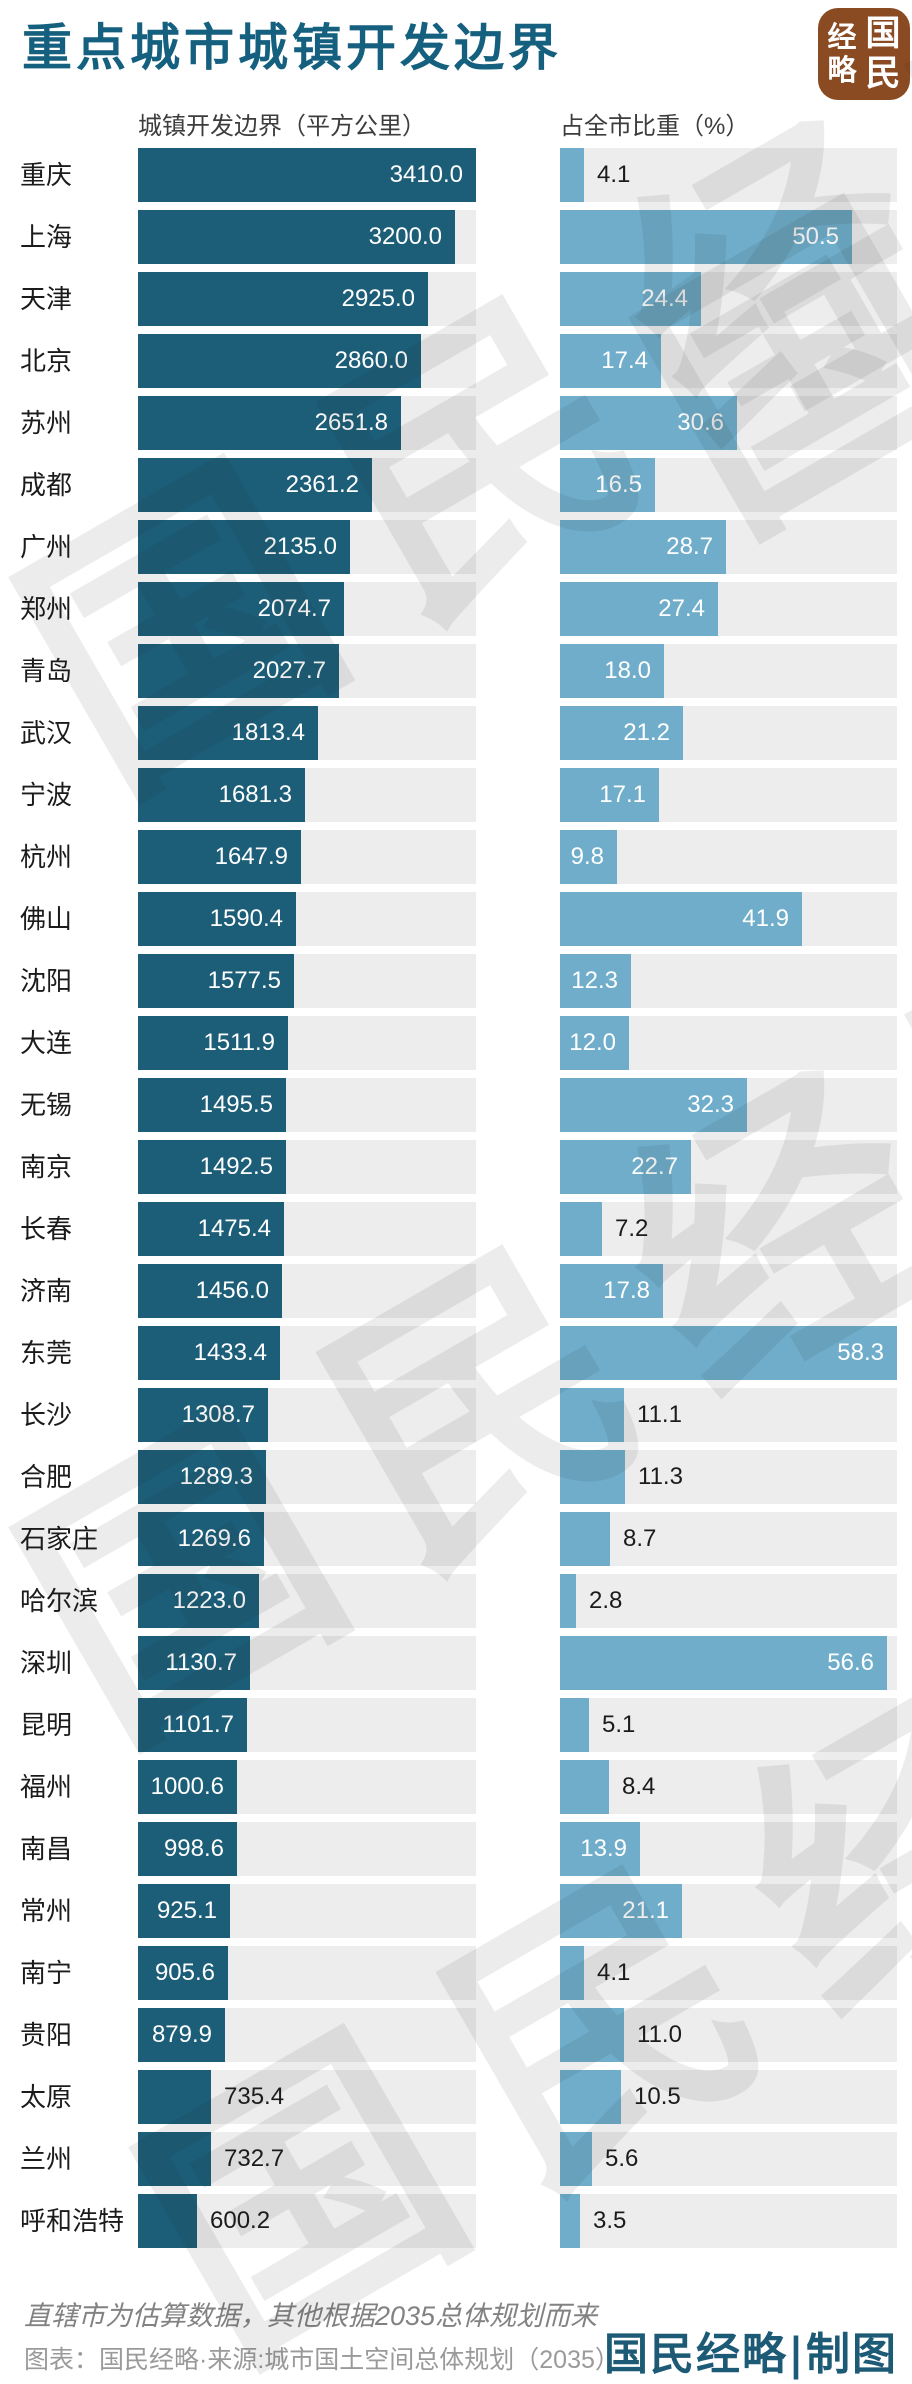  I want to click on value-label: 732.7, so click(254, 2158).